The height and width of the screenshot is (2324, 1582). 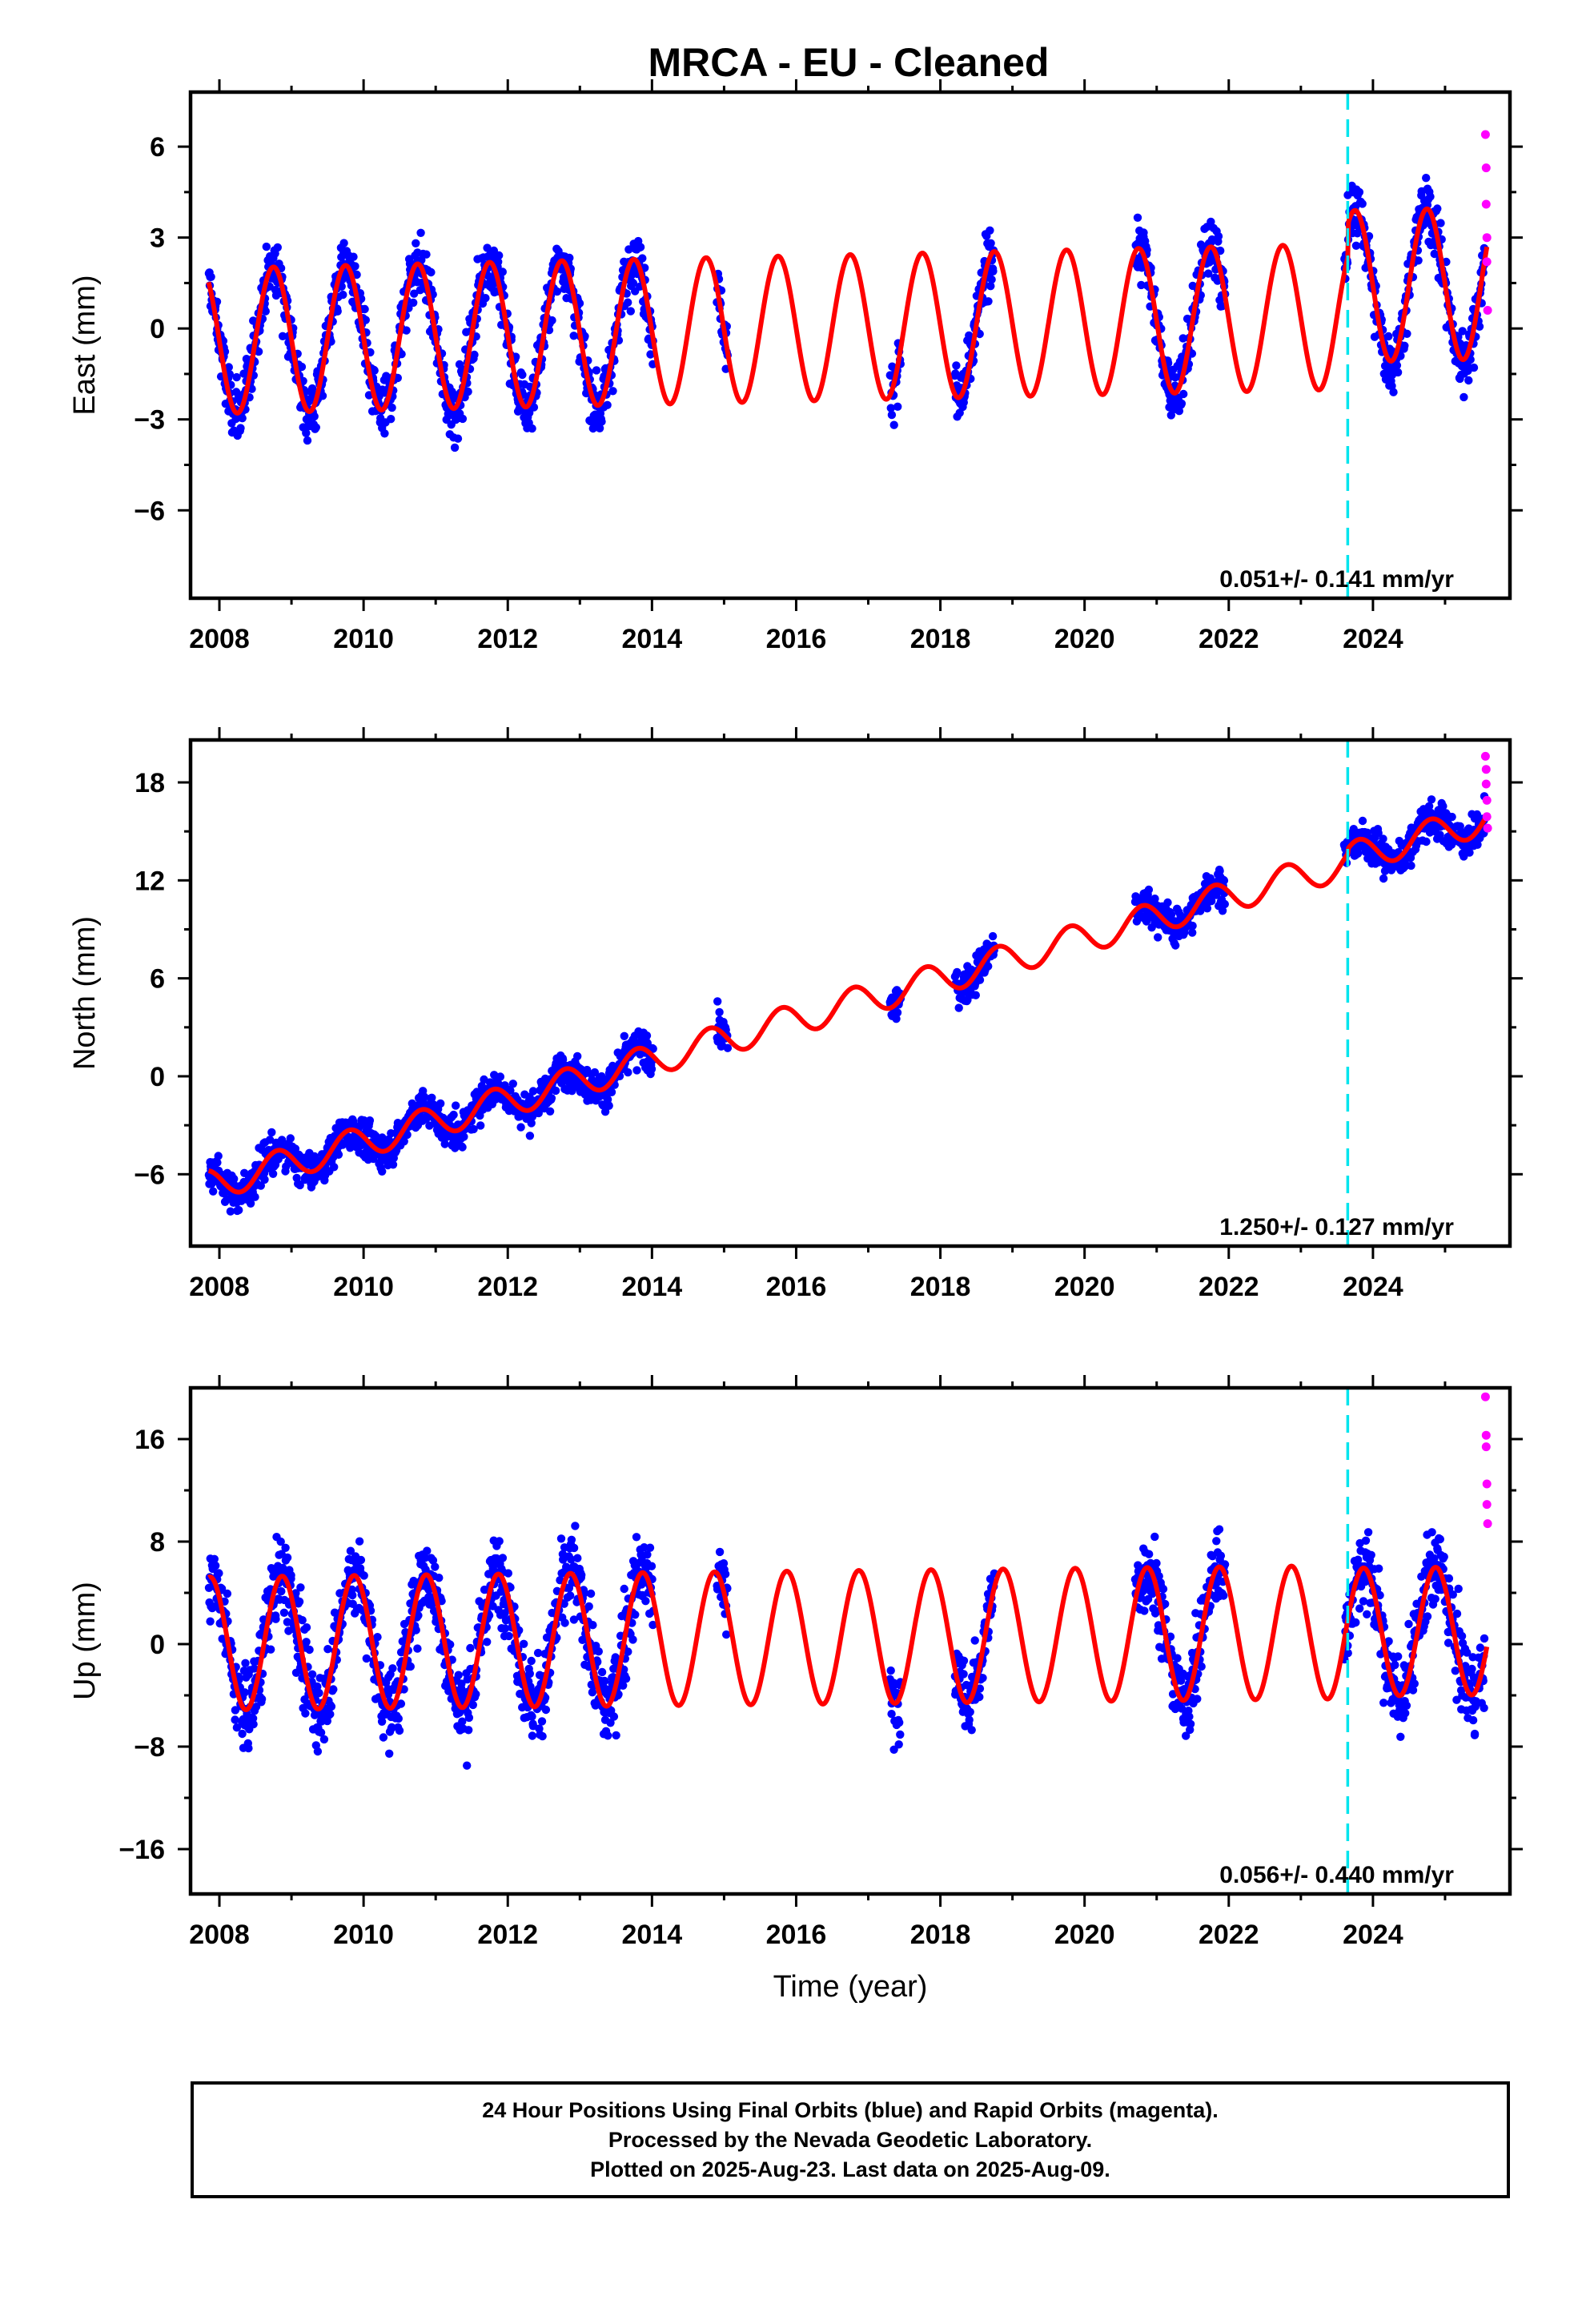 What do you see at coordinates (157, 1077) in the screenshot?
I see `y-tick-label: 0` at bounding box center [157, 1077].